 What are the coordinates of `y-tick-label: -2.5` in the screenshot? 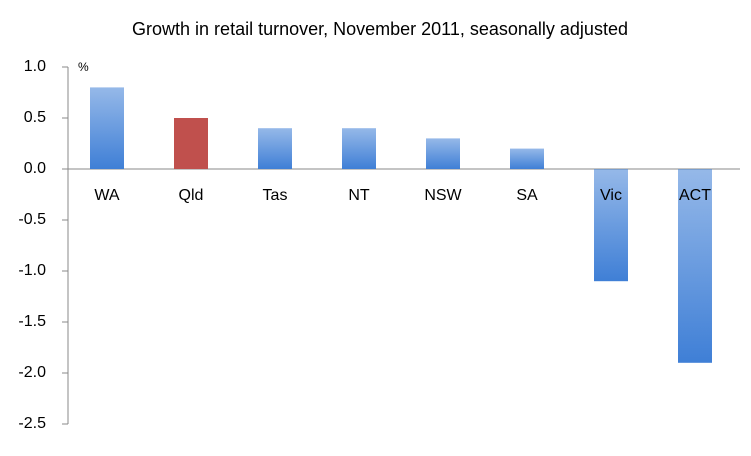 It's located at (32, 423).